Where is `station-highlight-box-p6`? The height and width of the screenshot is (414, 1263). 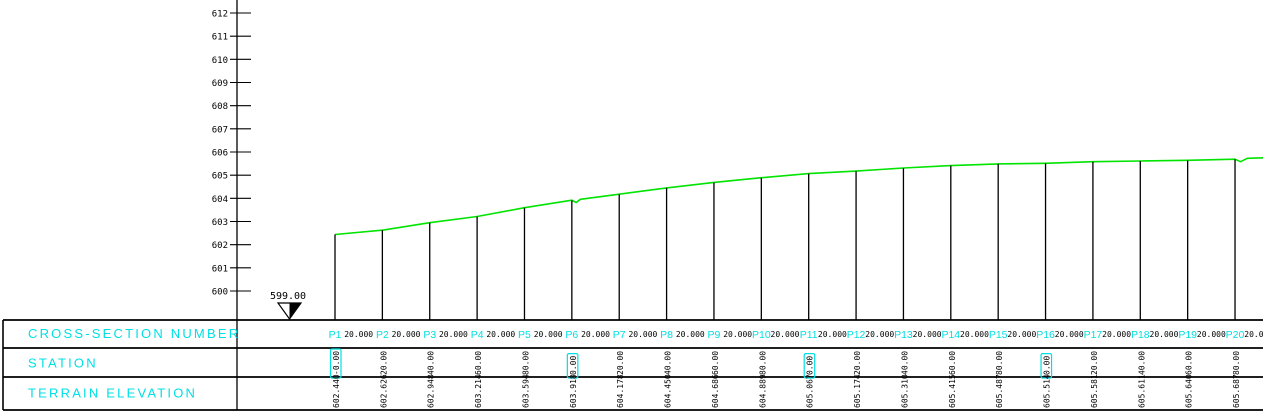 station-highlight-box-p6 is located at coordinates (572, 366).